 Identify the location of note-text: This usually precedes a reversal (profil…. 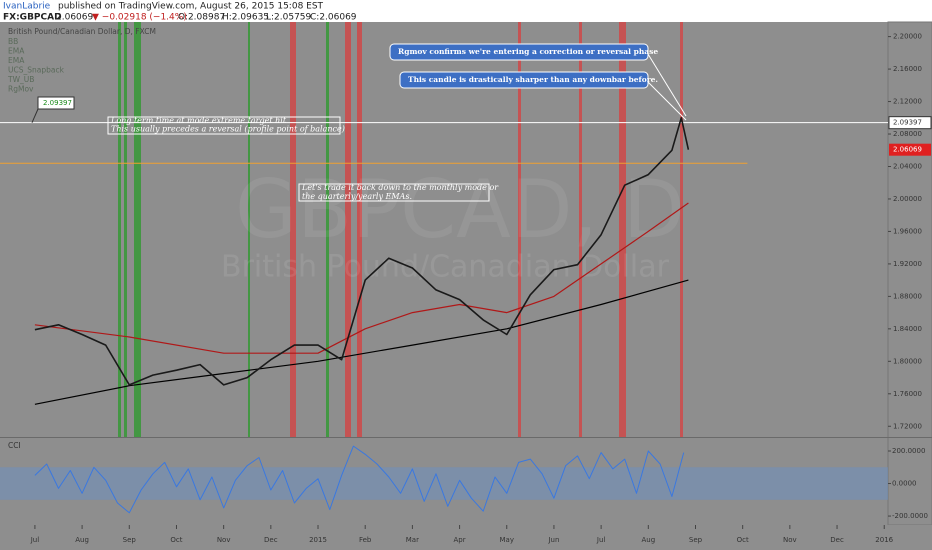
(228, 129).